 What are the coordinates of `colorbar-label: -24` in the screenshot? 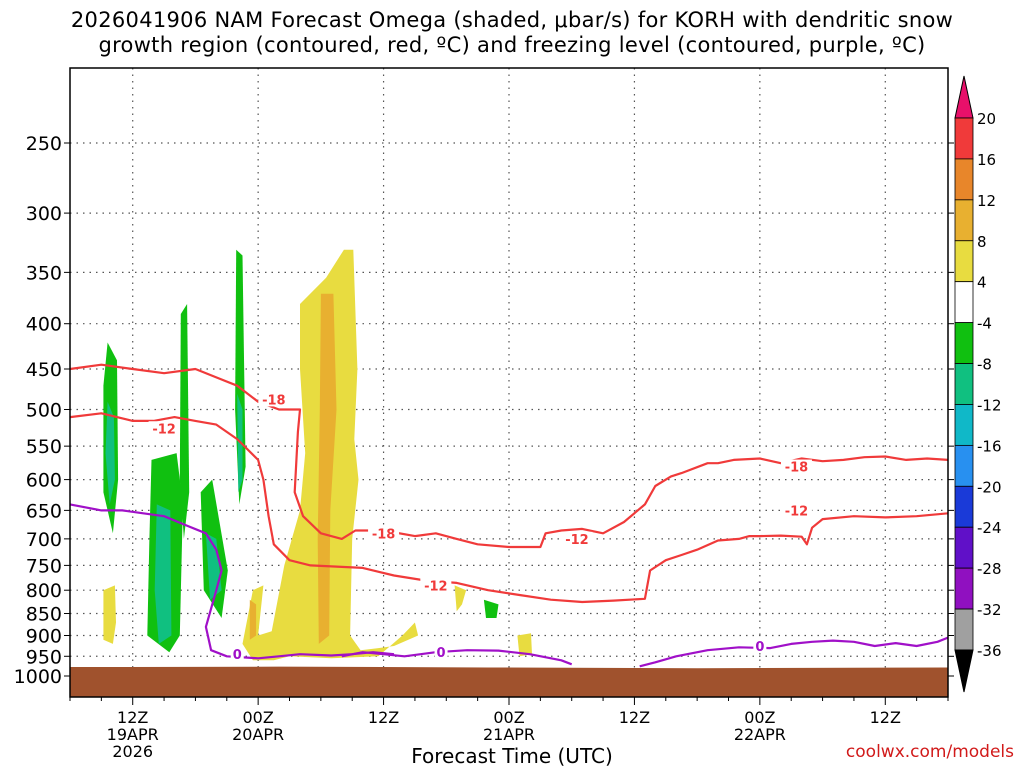 It's located at (989, 528).